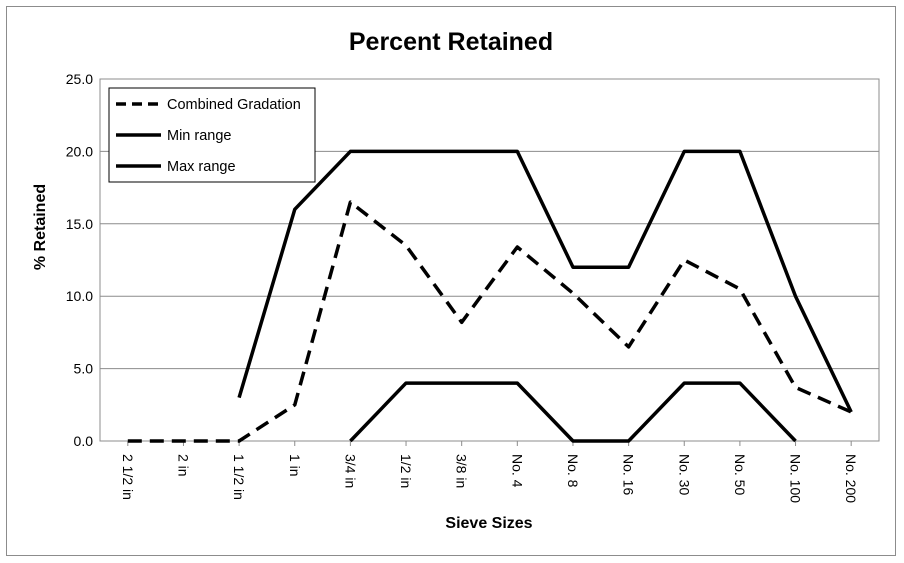  Describe the element at coordinates (79, 151) in the screenshot. I see `y-tick-label: 20.0` at that location.